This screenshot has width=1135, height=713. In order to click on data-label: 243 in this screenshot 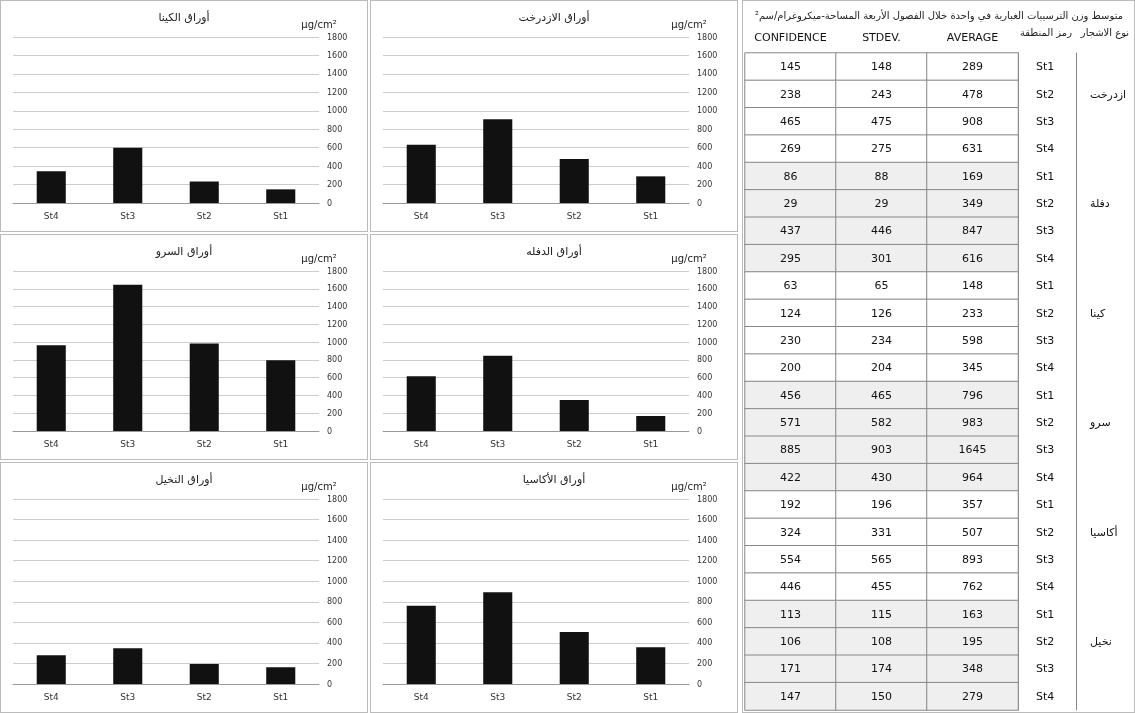, I will do `click(881, 94)`.